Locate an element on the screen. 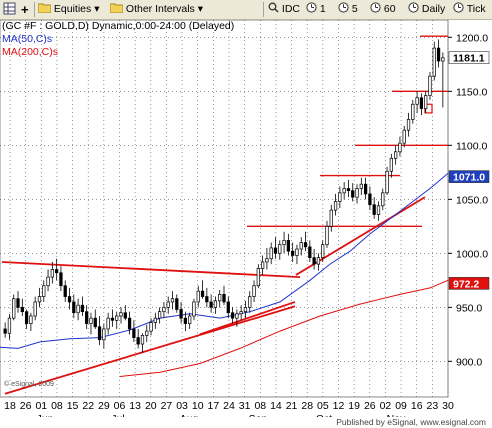  interval-5-button: 5 is located at coordinates (348, 9).